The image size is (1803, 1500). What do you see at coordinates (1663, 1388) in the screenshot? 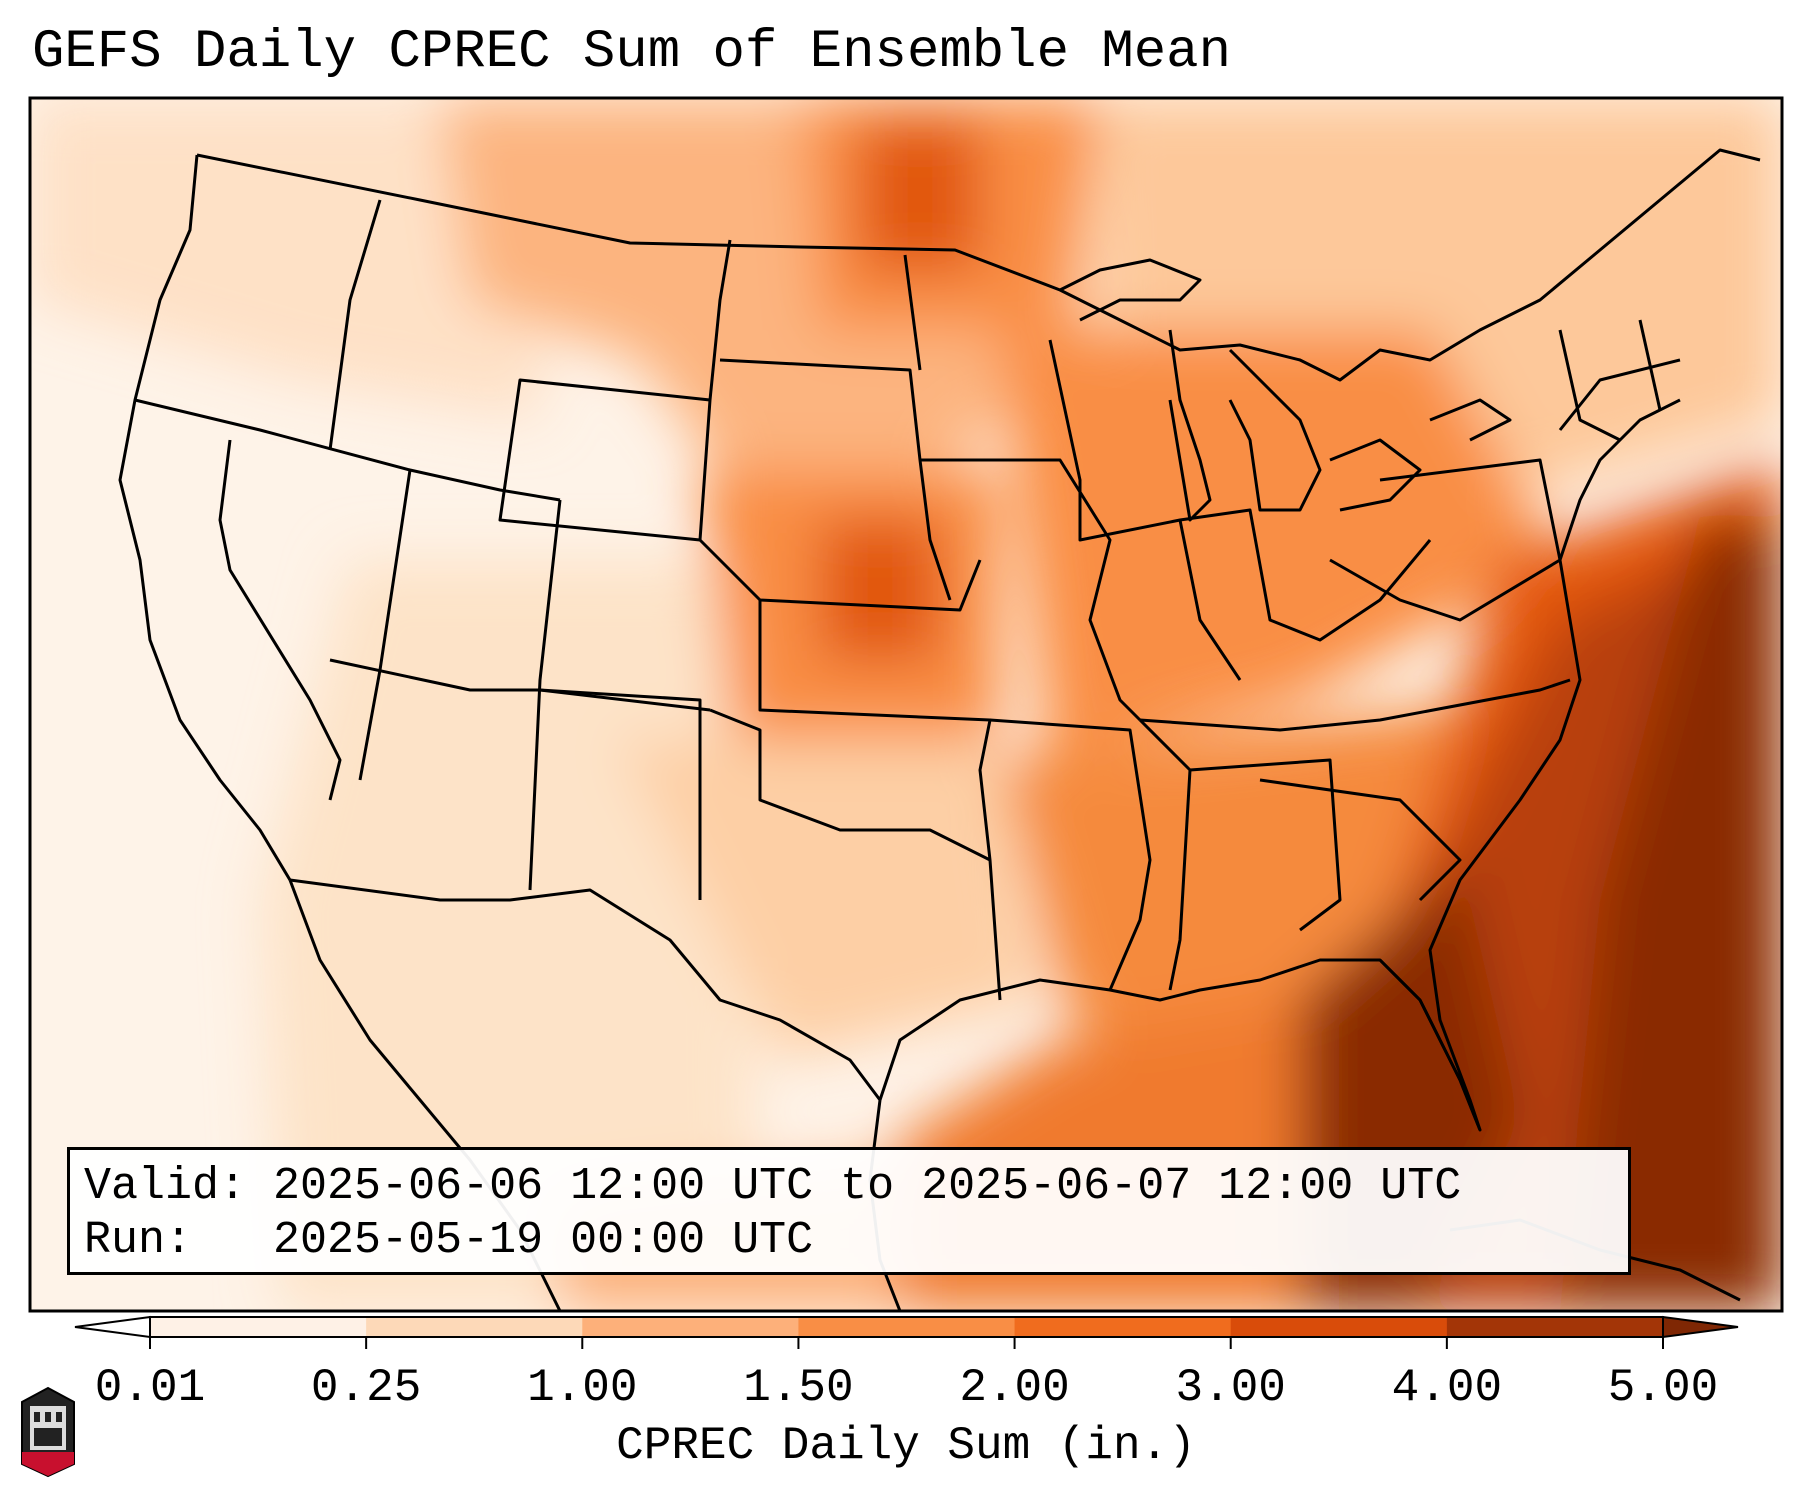
I see `colorbar-tick-label: 5.00` at bounding box center [1663, 1388].